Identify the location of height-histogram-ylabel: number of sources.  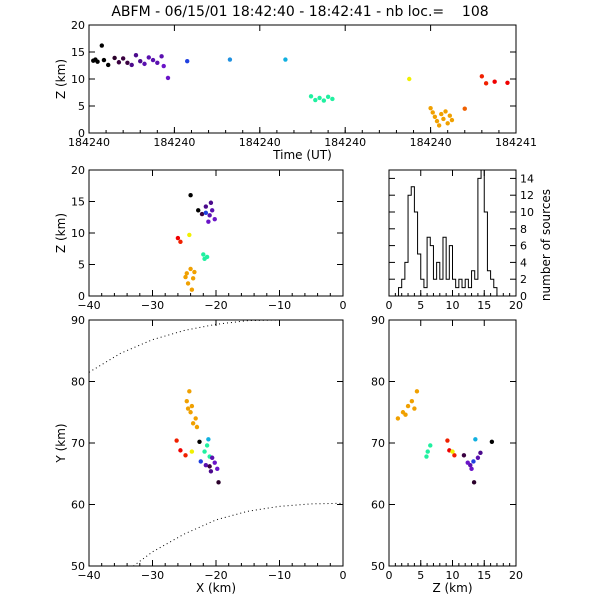
(546, 245).